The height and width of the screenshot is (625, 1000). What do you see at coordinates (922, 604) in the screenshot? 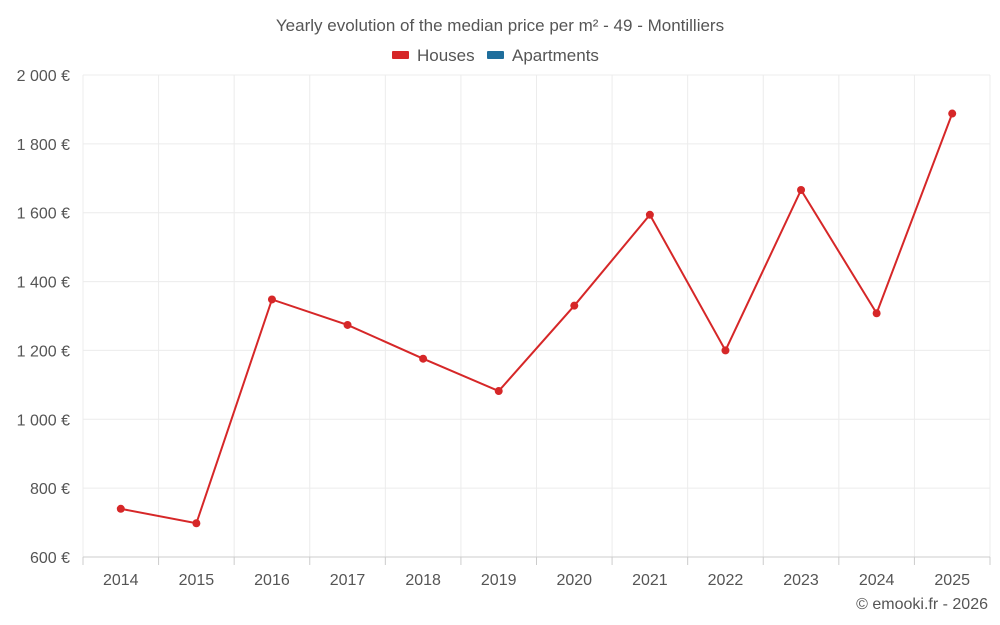
I see `credit-text: © emooki.fr - 2026` at bounding box center [922, 604].